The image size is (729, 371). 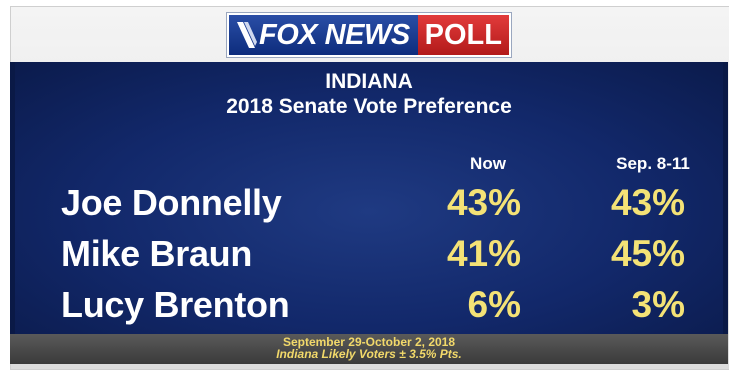 What do you see at coordinates (369, 254) in the screenshot?
I see `table-row: Mike Braun 41% 45%` at bounding box center [369, 254].